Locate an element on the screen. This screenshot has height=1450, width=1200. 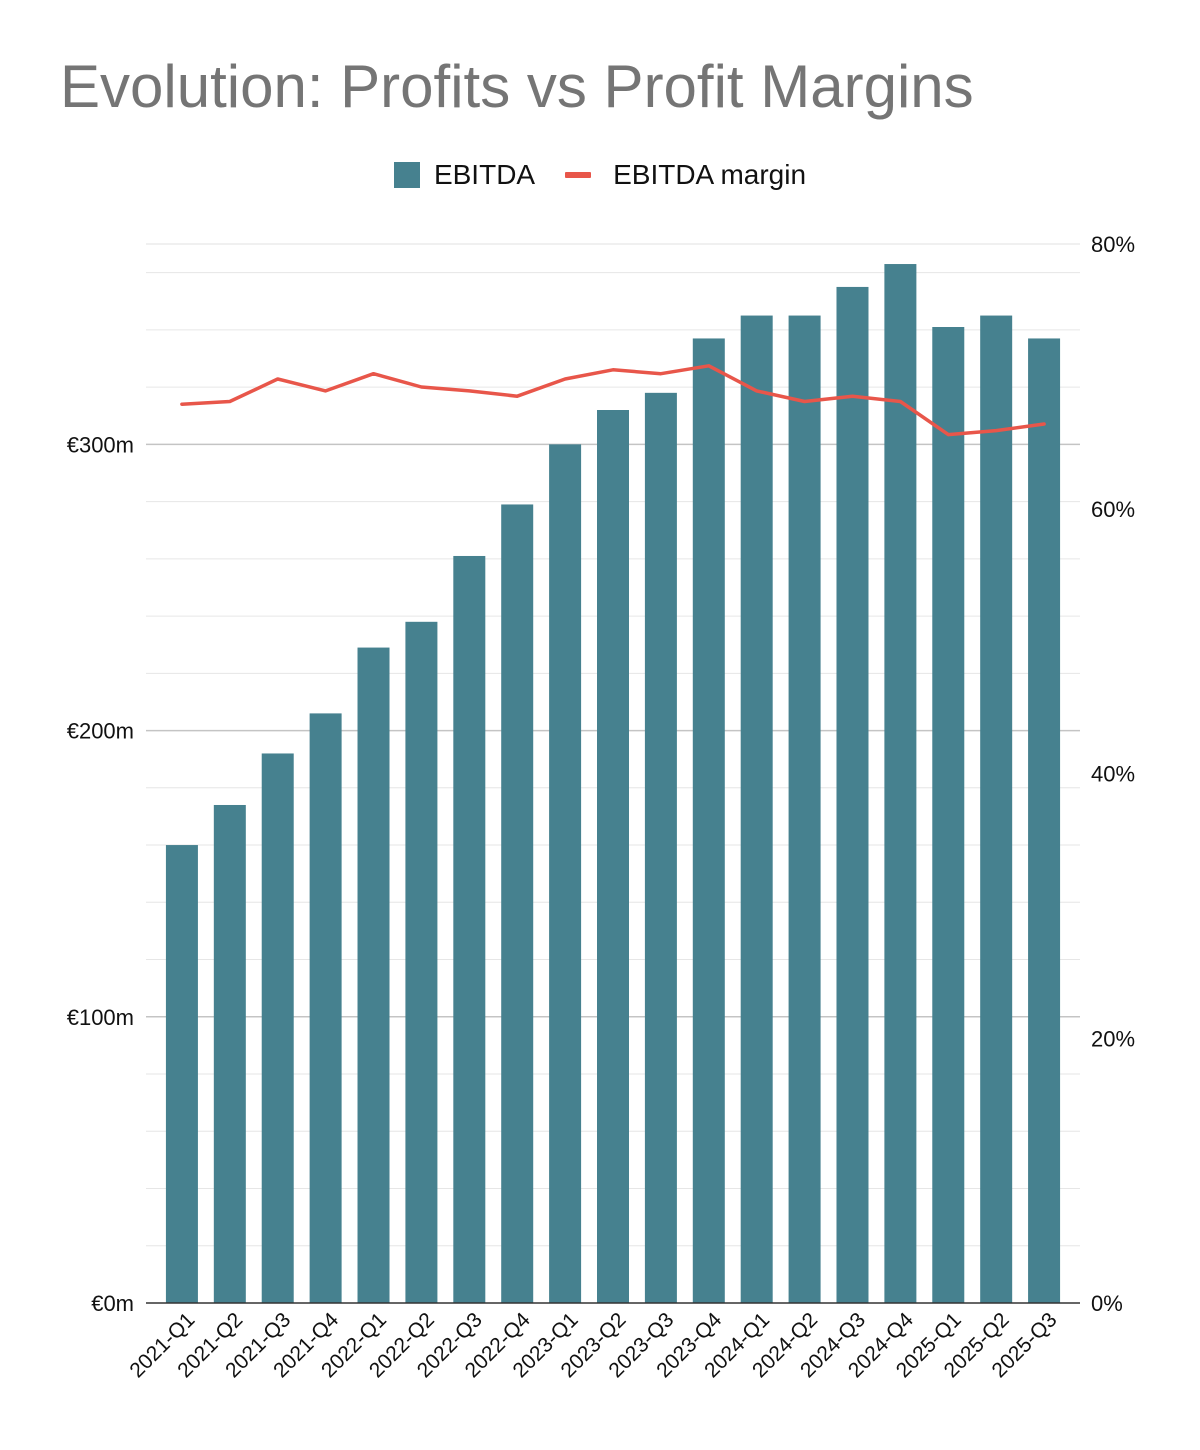
line-ebitda-margin is located at coordinates (613, 400).